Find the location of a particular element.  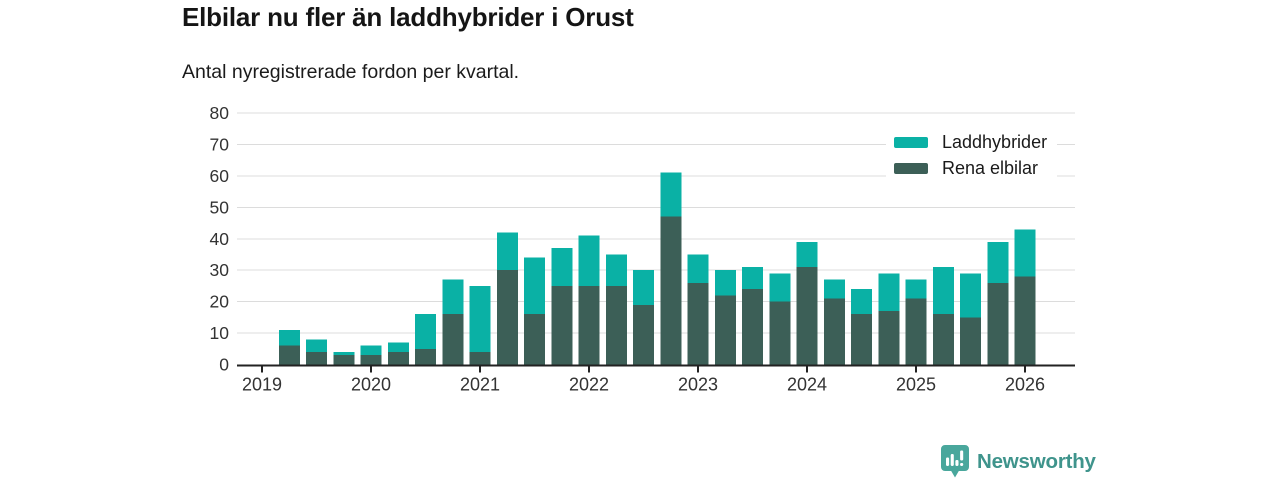

x-tick-label: 2023 is located at coordinates (698, 385).